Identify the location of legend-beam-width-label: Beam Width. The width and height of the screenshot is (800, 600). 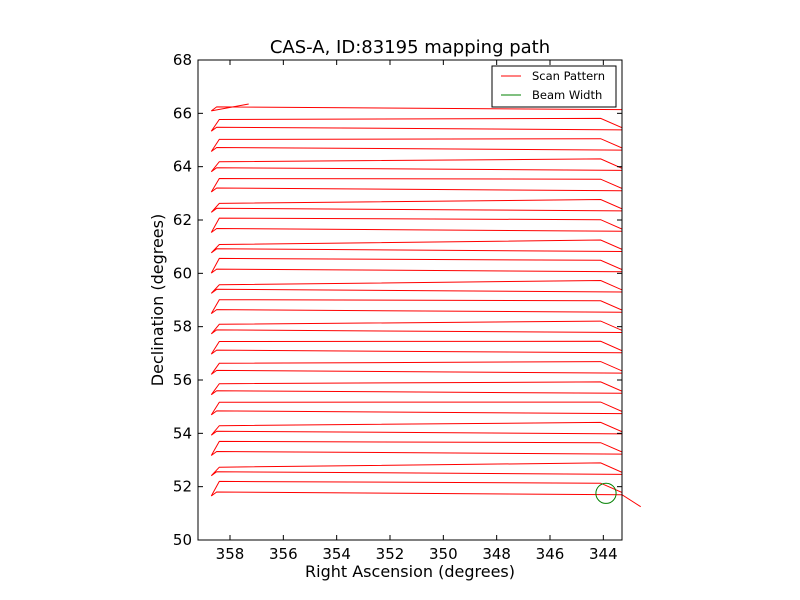
(567, 95).